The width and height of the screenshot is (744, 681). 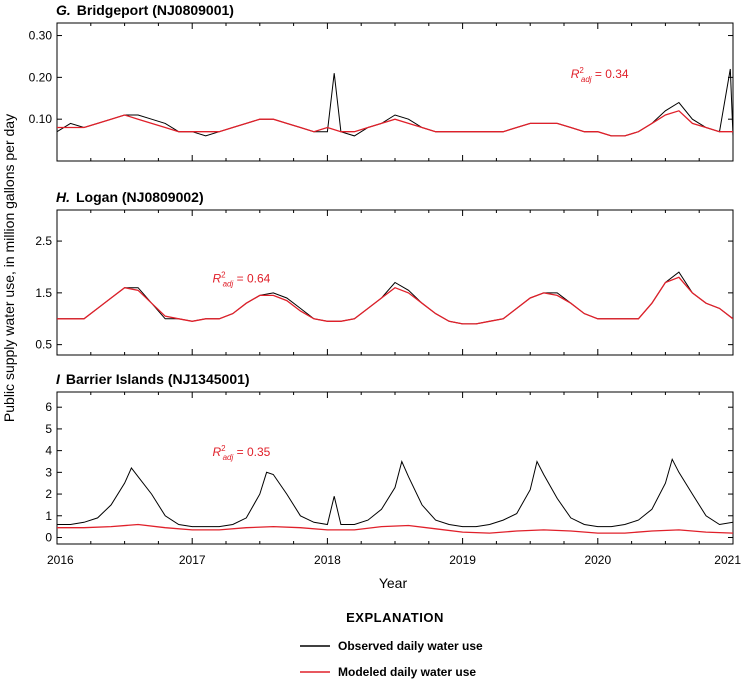 What do you see at coordinates (41, 36) in the screenshot?
I see `y-tick-label: 0.30` at bounding box center [41, 36].